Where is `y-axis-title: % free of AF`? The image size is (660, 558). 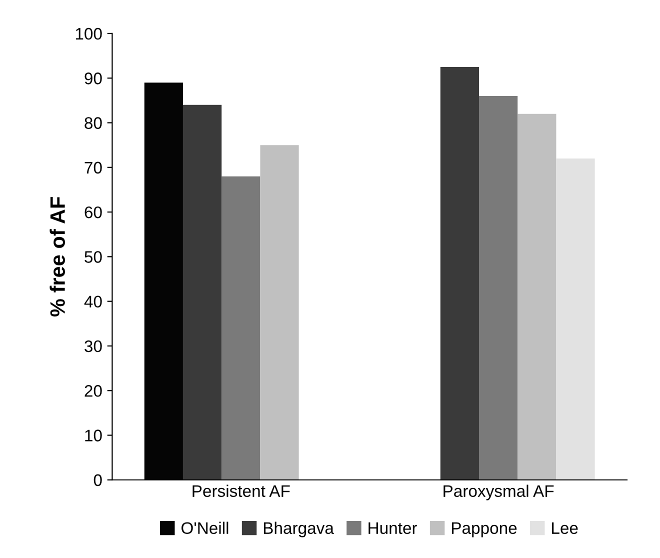 y-axis-title: % free of AF is located at coordinates (57, 257).